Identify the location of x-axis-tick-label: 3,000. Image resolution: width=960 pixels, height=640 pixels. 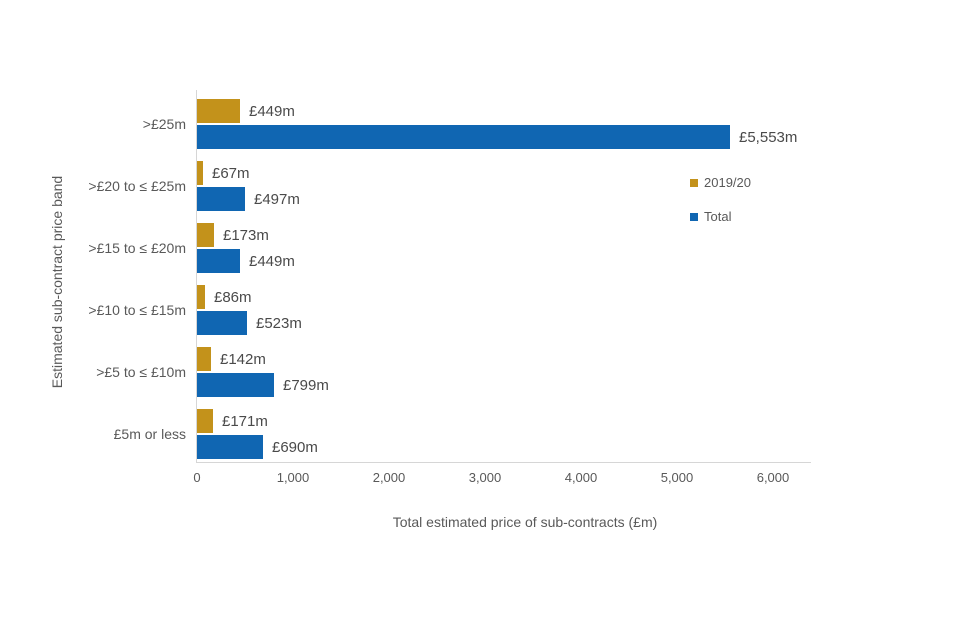
(485, 477).